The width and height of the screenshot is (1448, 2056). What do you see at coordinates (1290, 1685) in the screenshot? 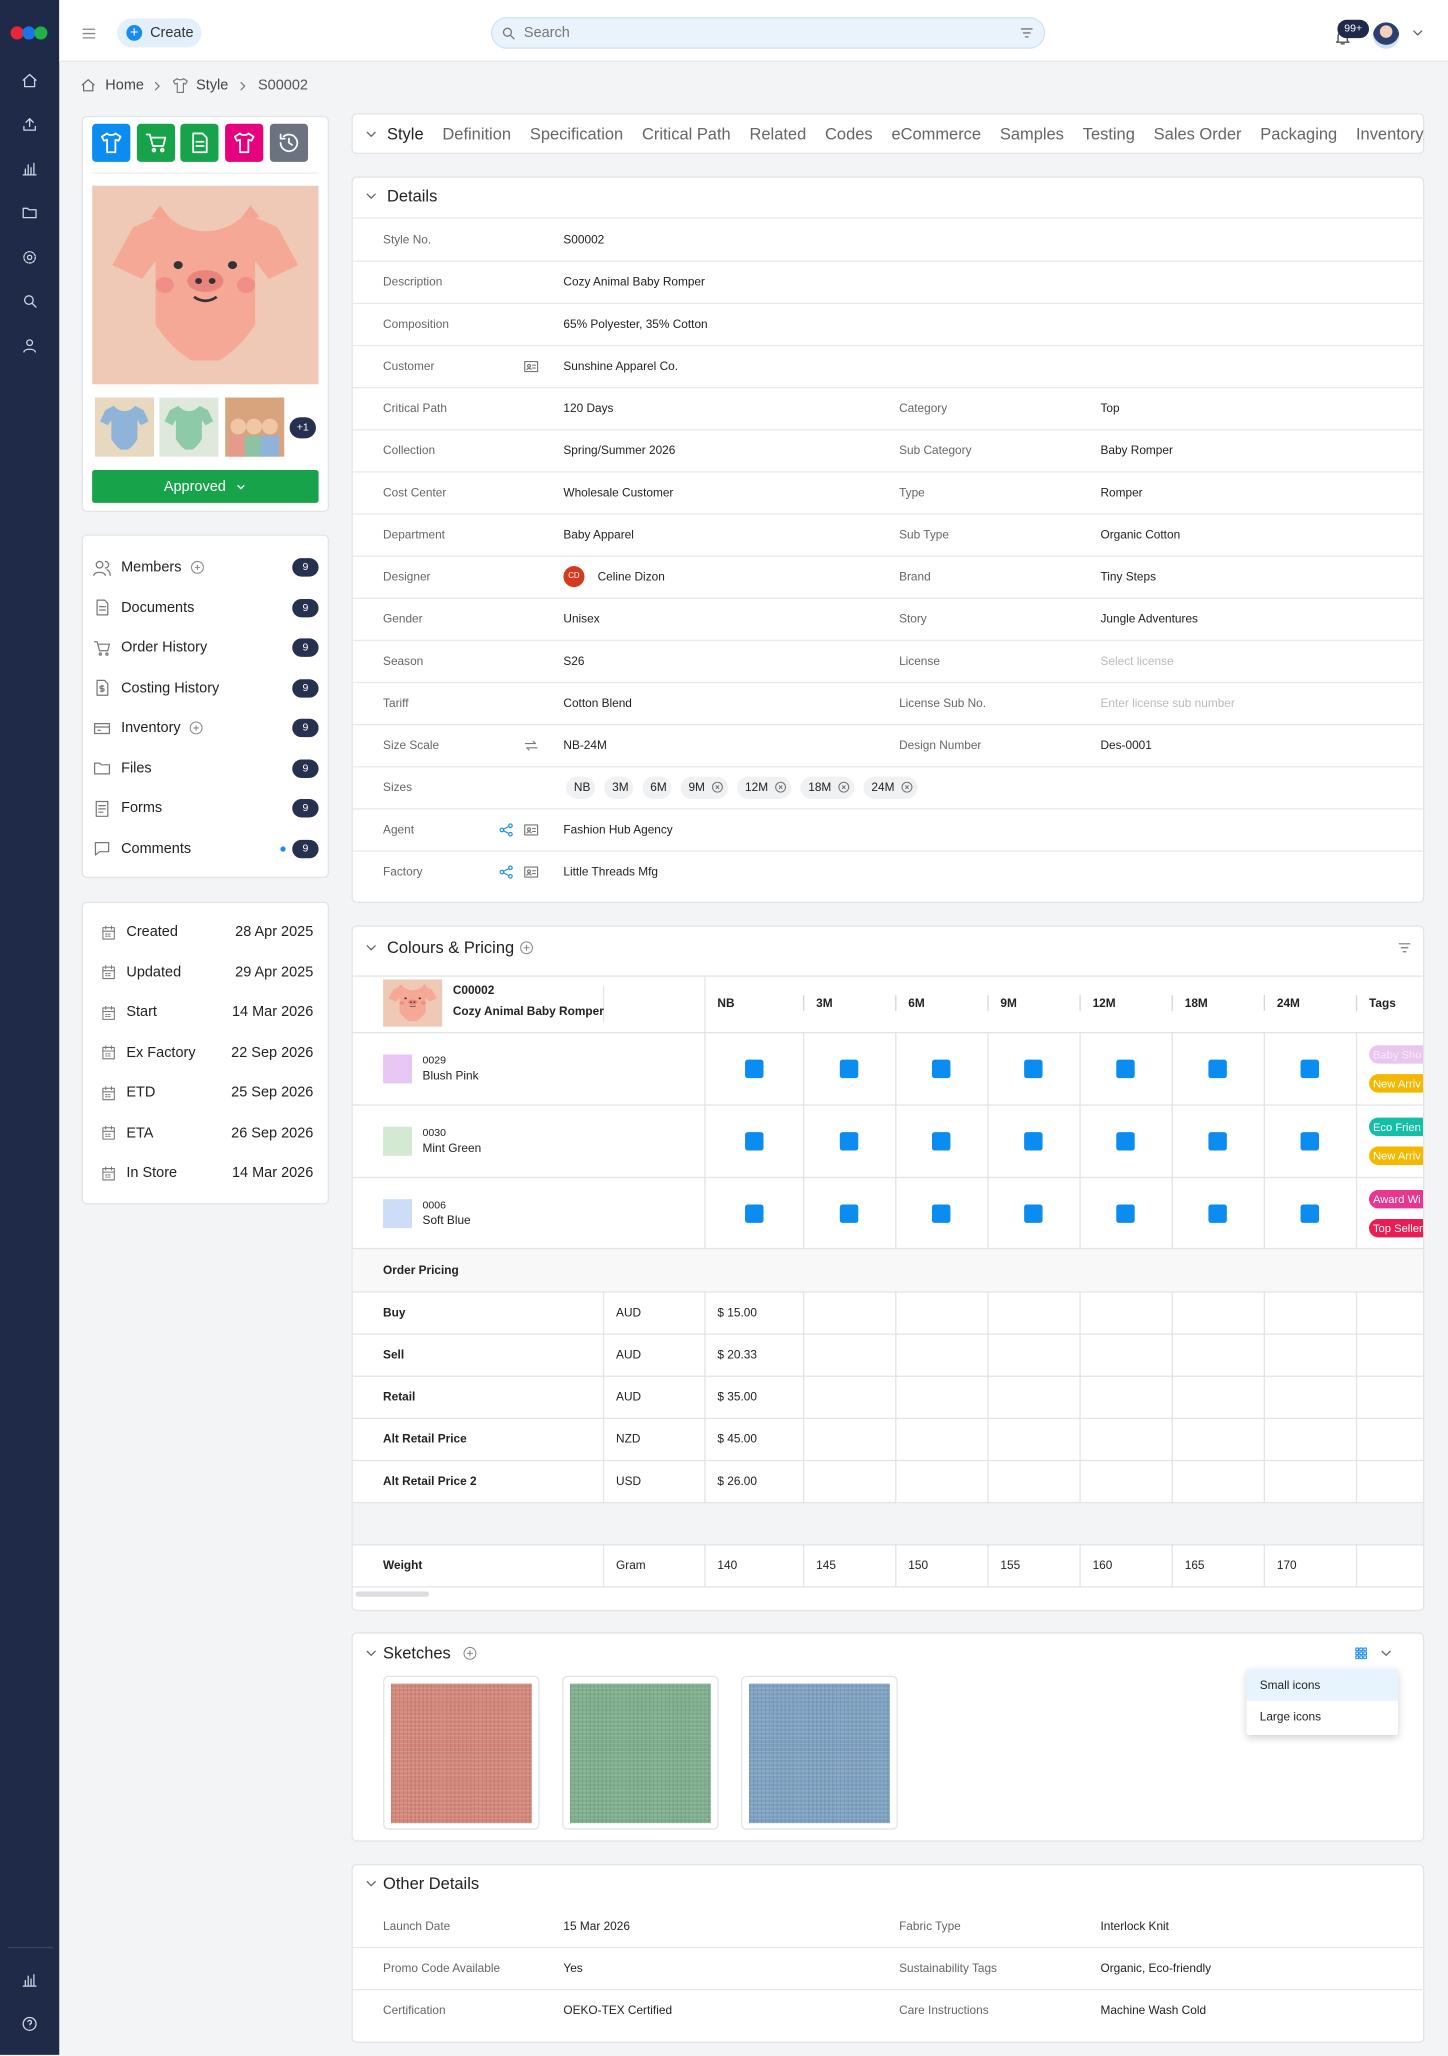
I see `view-option: Small icons` at bounding box center [1290, 1685].